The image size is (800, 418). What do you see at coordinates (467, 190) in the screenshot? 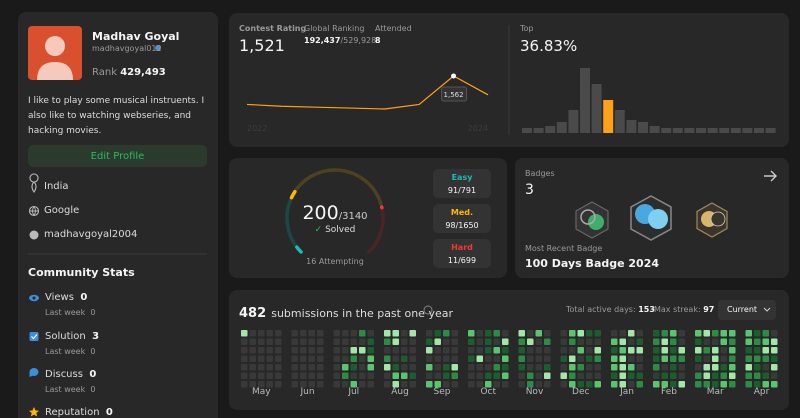
I see `difficulty-total: /791` at bounding box center [467, 190].